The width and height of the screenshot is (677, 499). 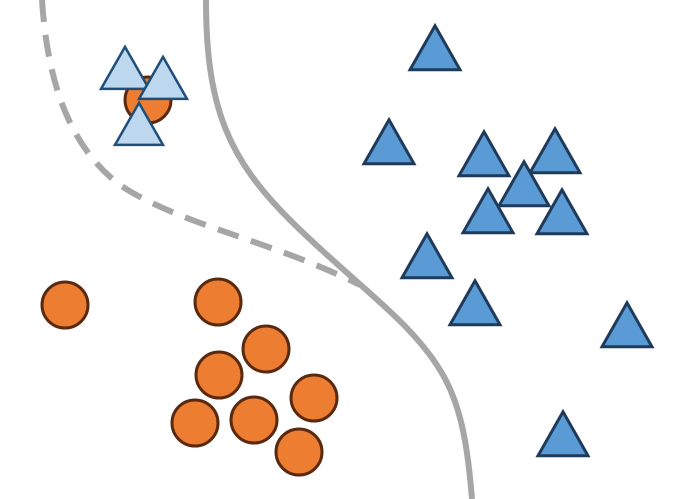 I want to click on light-triangle-points, so click(x=144, y=95).